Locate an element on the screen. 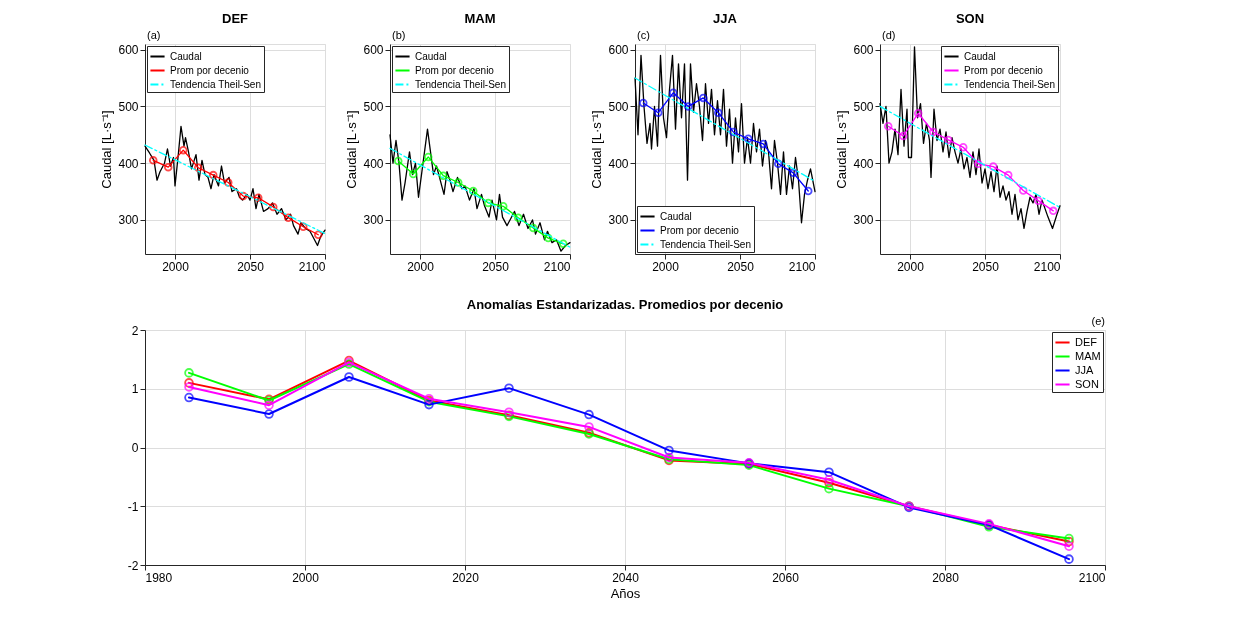 This screenshot has height=637, width=1253. x-tick-label: 2080 is located at coordinates (946, 577).